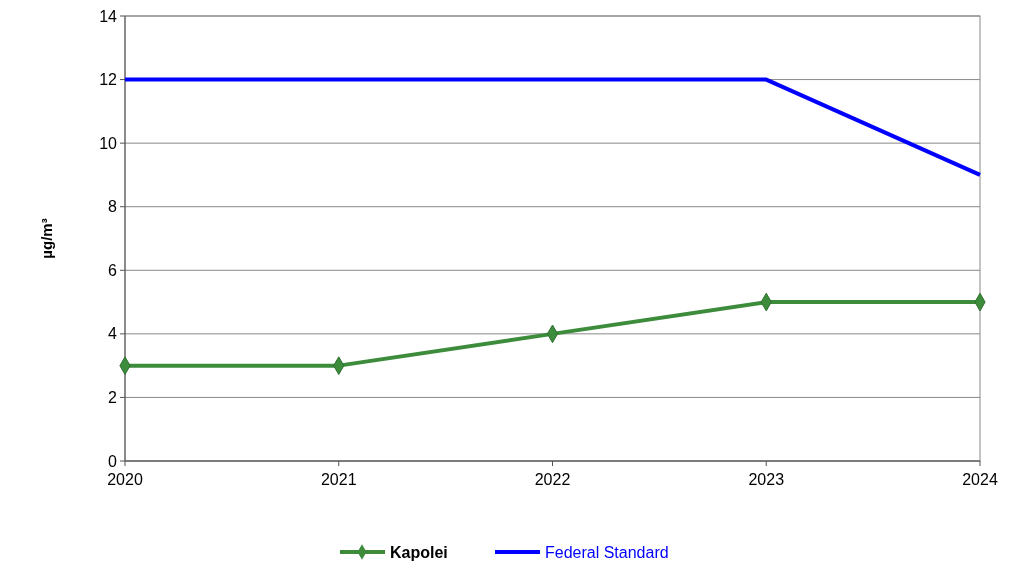  Describe the element at coordinates (108, 143) in the screenshot. I see `y-tick-label: 10` at that location.